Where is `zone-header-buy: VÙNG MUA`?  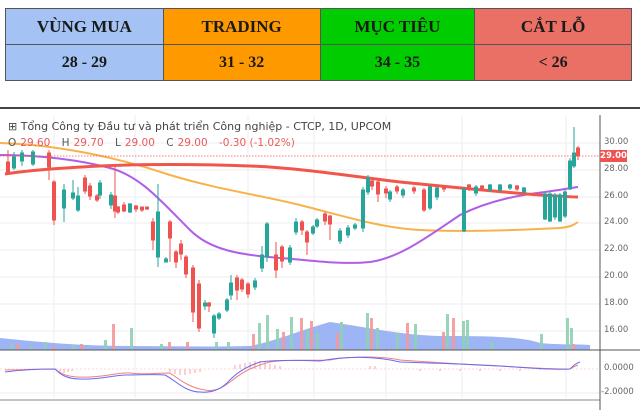 zone-header-buy: VÙNG MUA is located at coordinates (84, 26).